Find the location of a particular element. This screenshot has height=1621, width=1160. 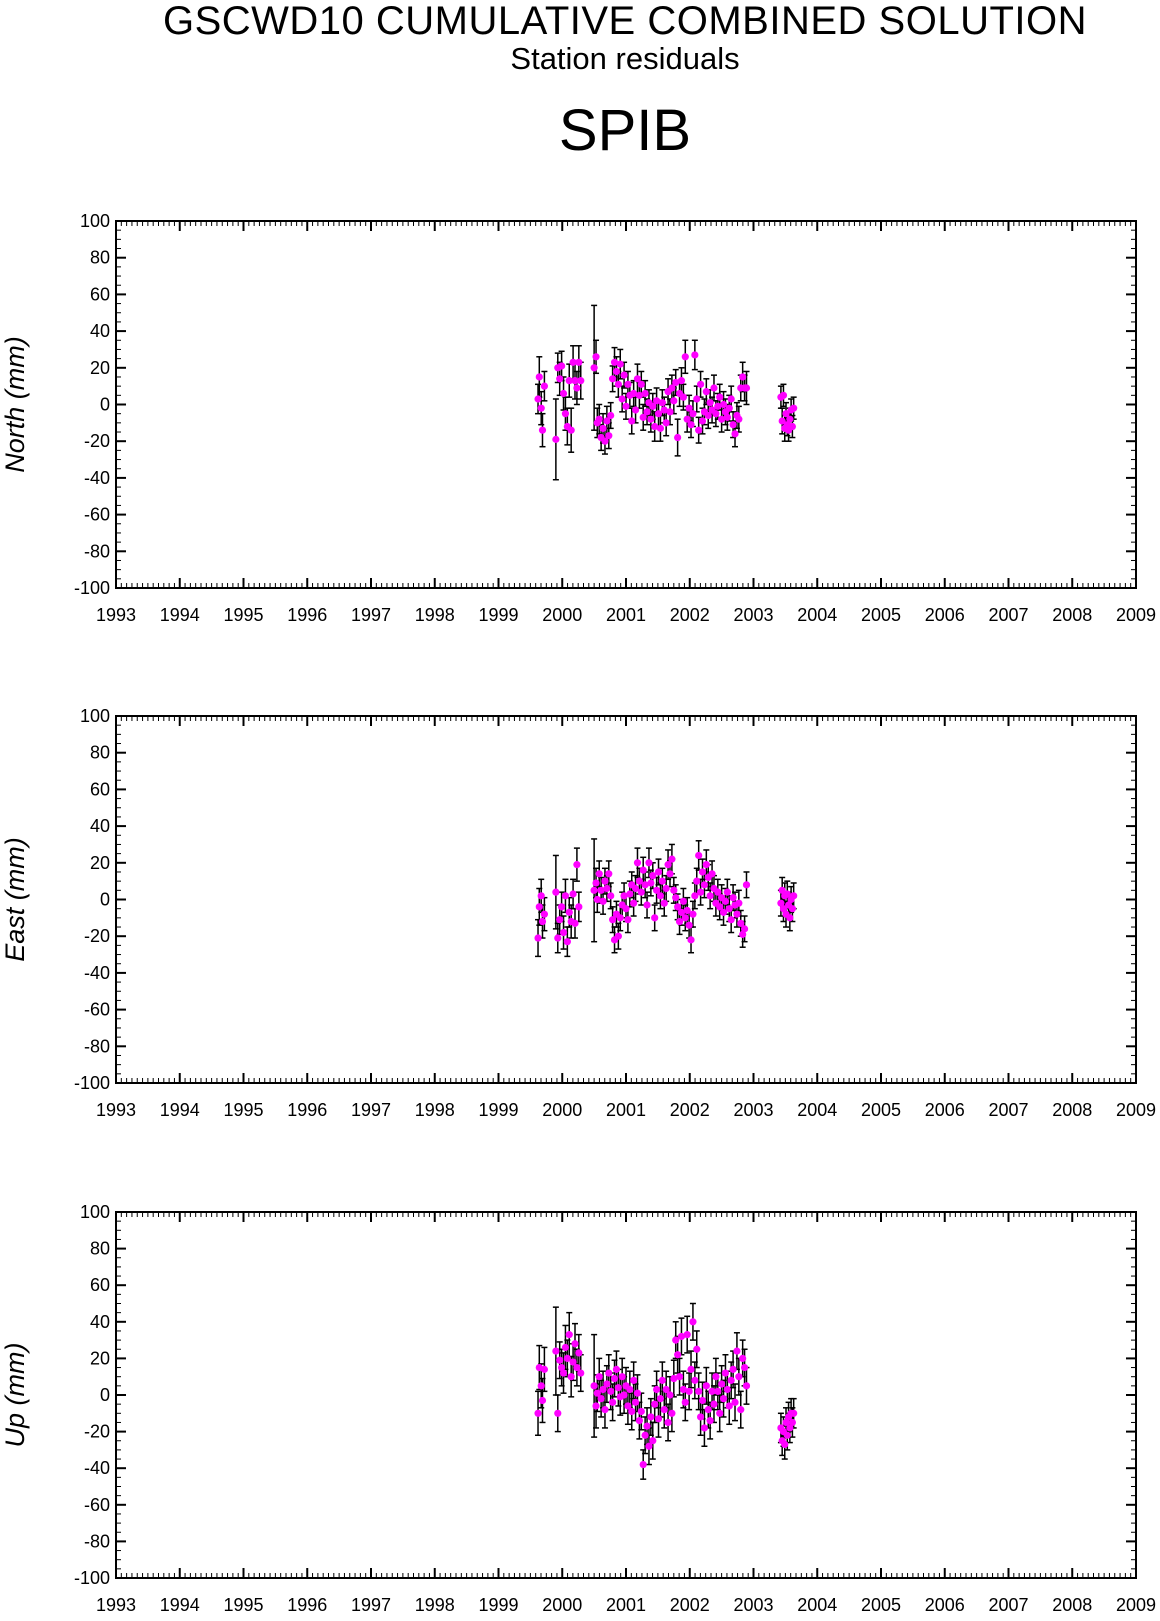

y-tick-label: 60 is located at coordinates (100, 789).